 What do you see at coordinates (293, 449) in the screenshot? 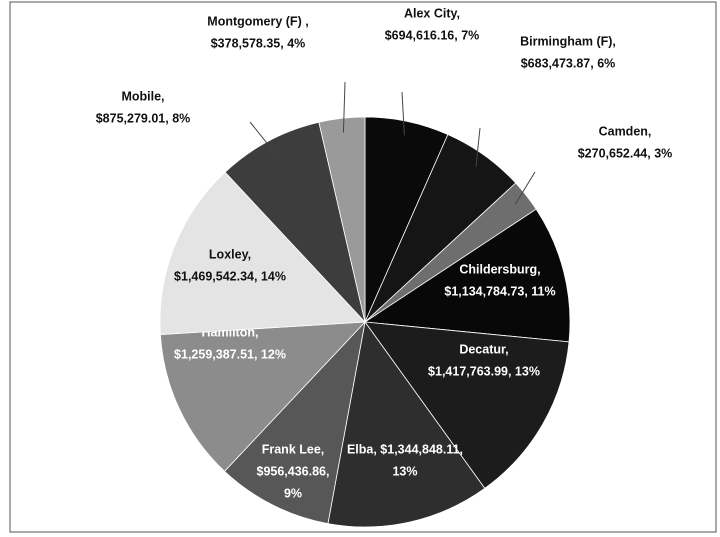
I see `data-label: Frank Lee,` at bounding box center [293, 449].